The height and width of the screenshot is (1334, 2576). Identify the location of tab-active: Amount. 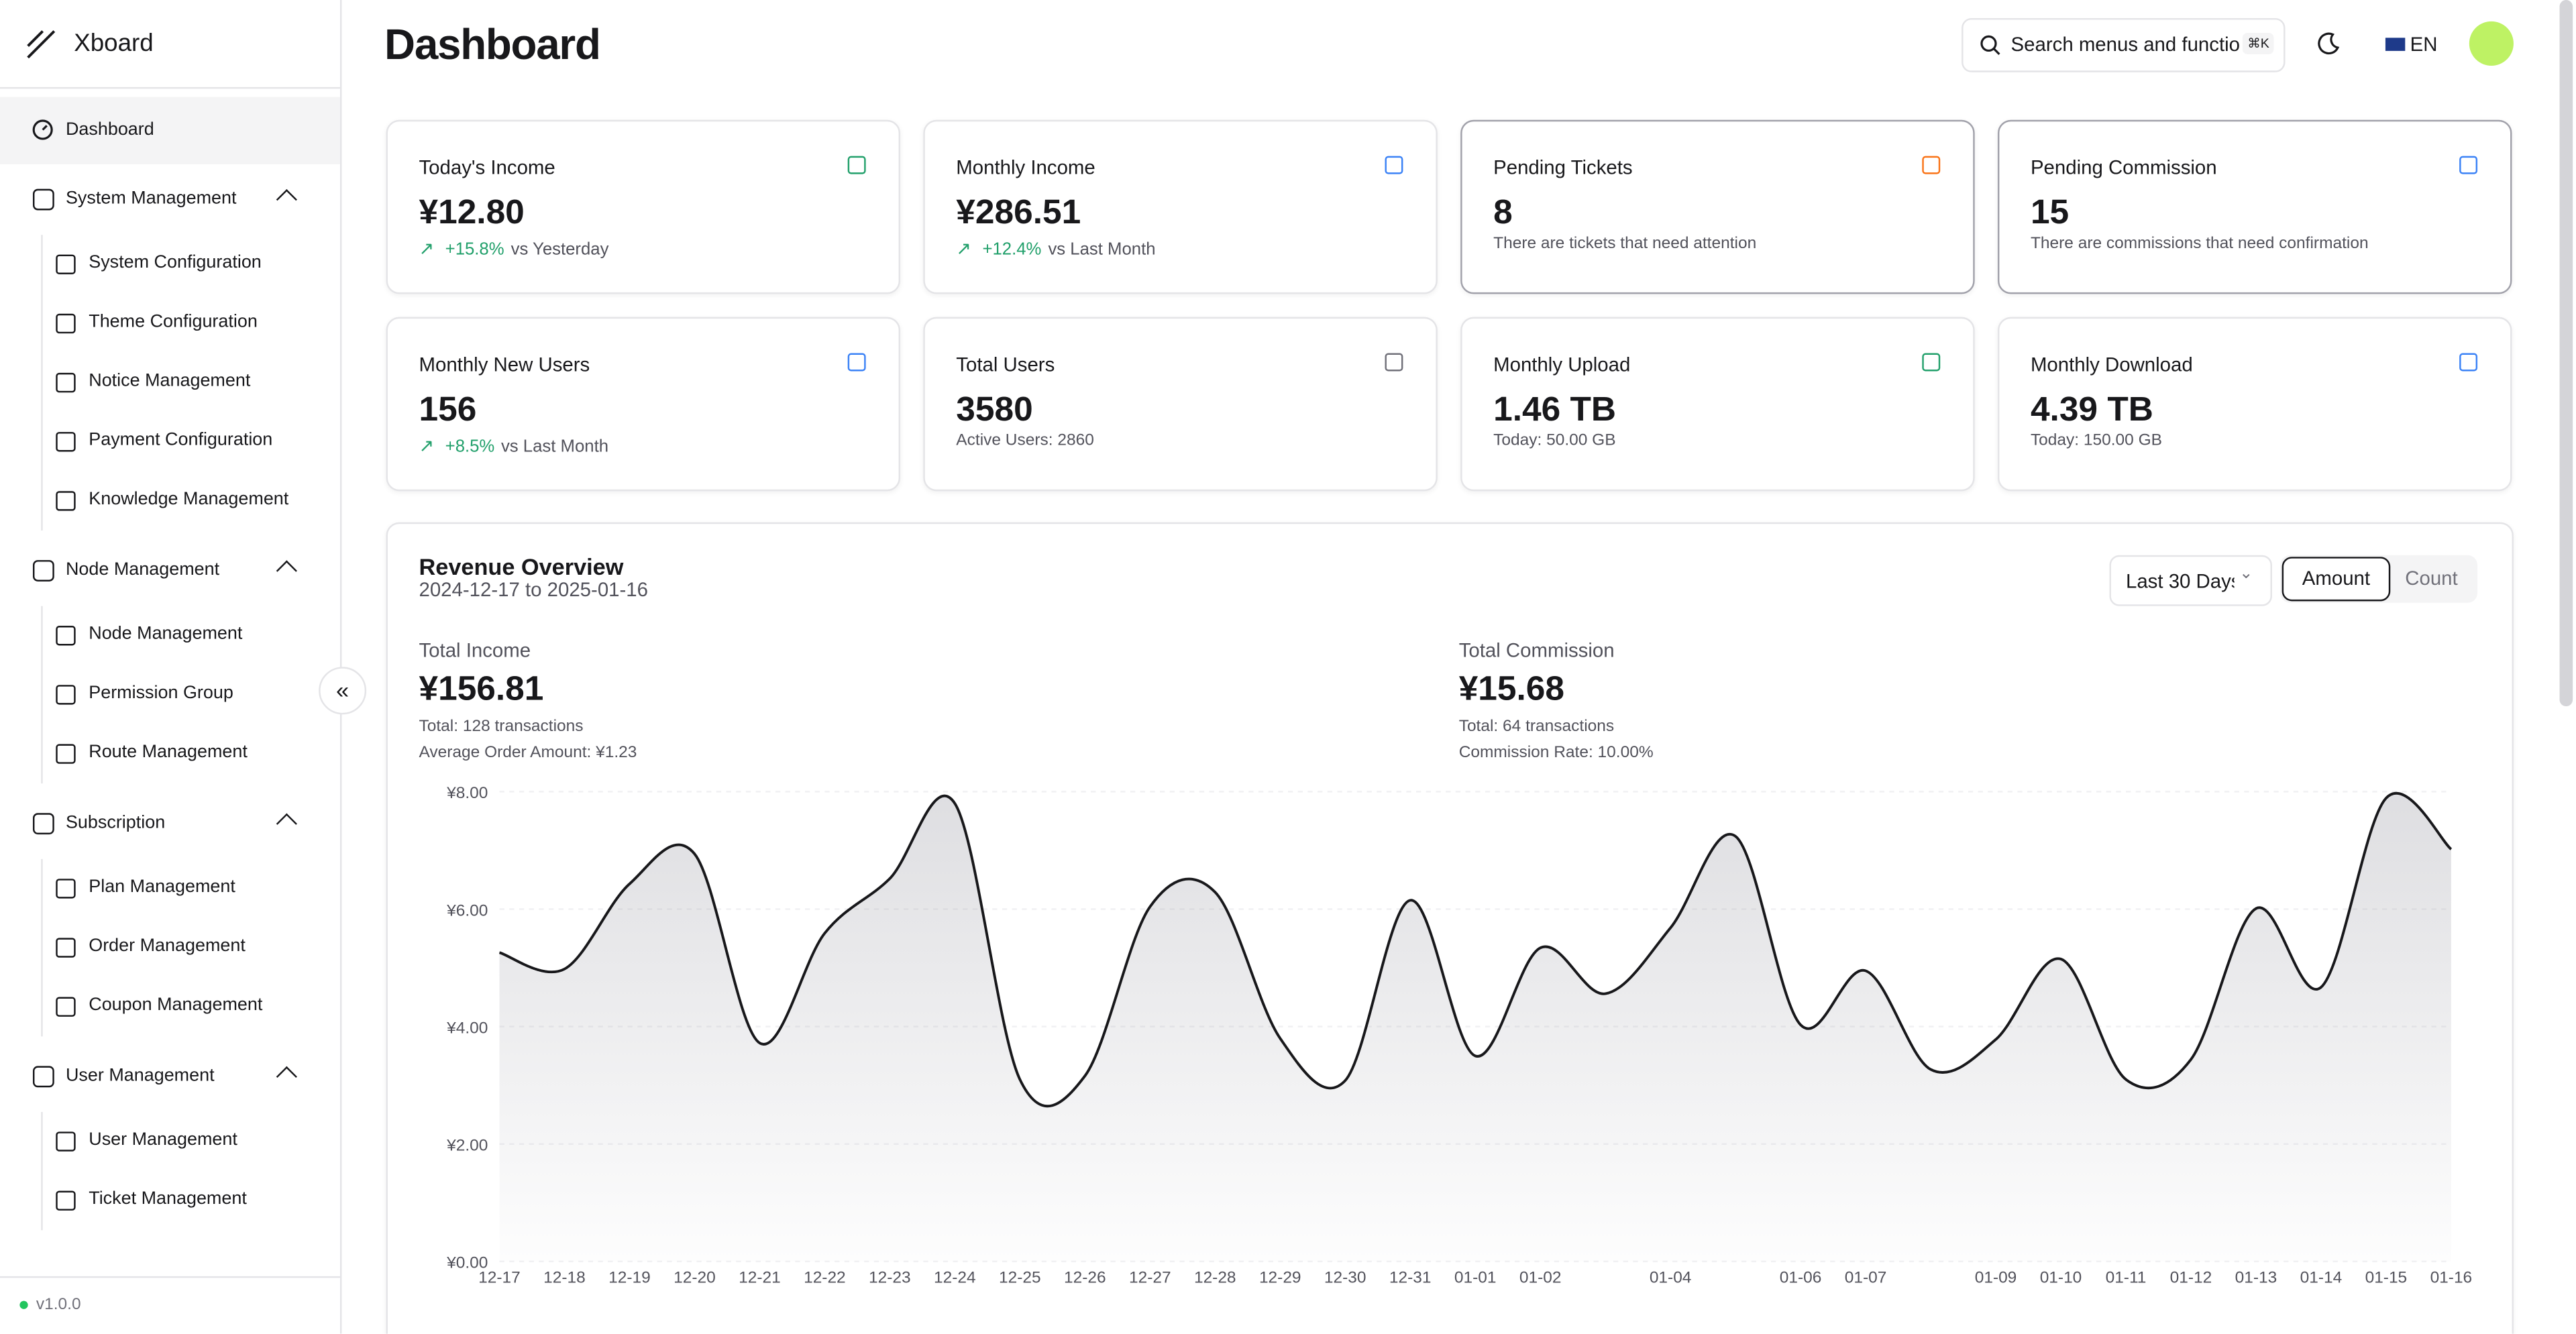
(2336, 579).